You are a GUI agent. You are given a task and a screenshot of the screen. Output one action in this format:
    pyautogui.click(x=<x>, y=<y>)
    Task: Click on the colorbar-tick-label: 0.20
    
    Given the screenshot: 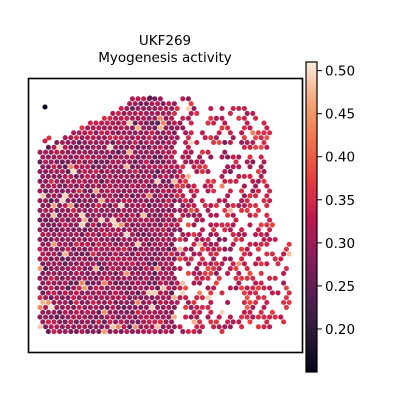 What is the action you would take?
    pyautogui.click(x=340, y=330)
    